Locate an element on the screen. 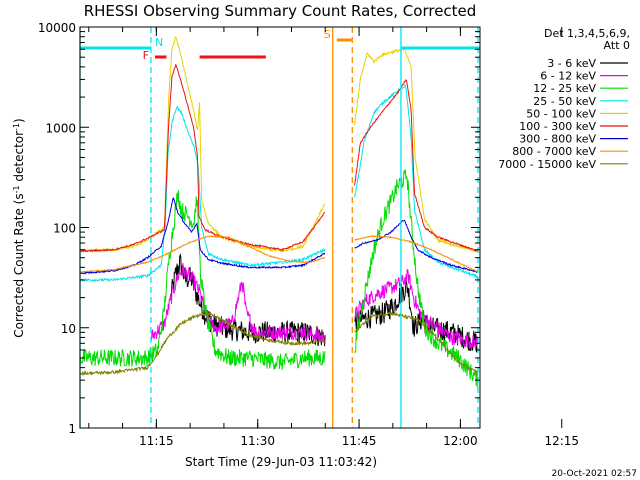  x-tick-label: 12:15 is located at coordinates (561, 441).